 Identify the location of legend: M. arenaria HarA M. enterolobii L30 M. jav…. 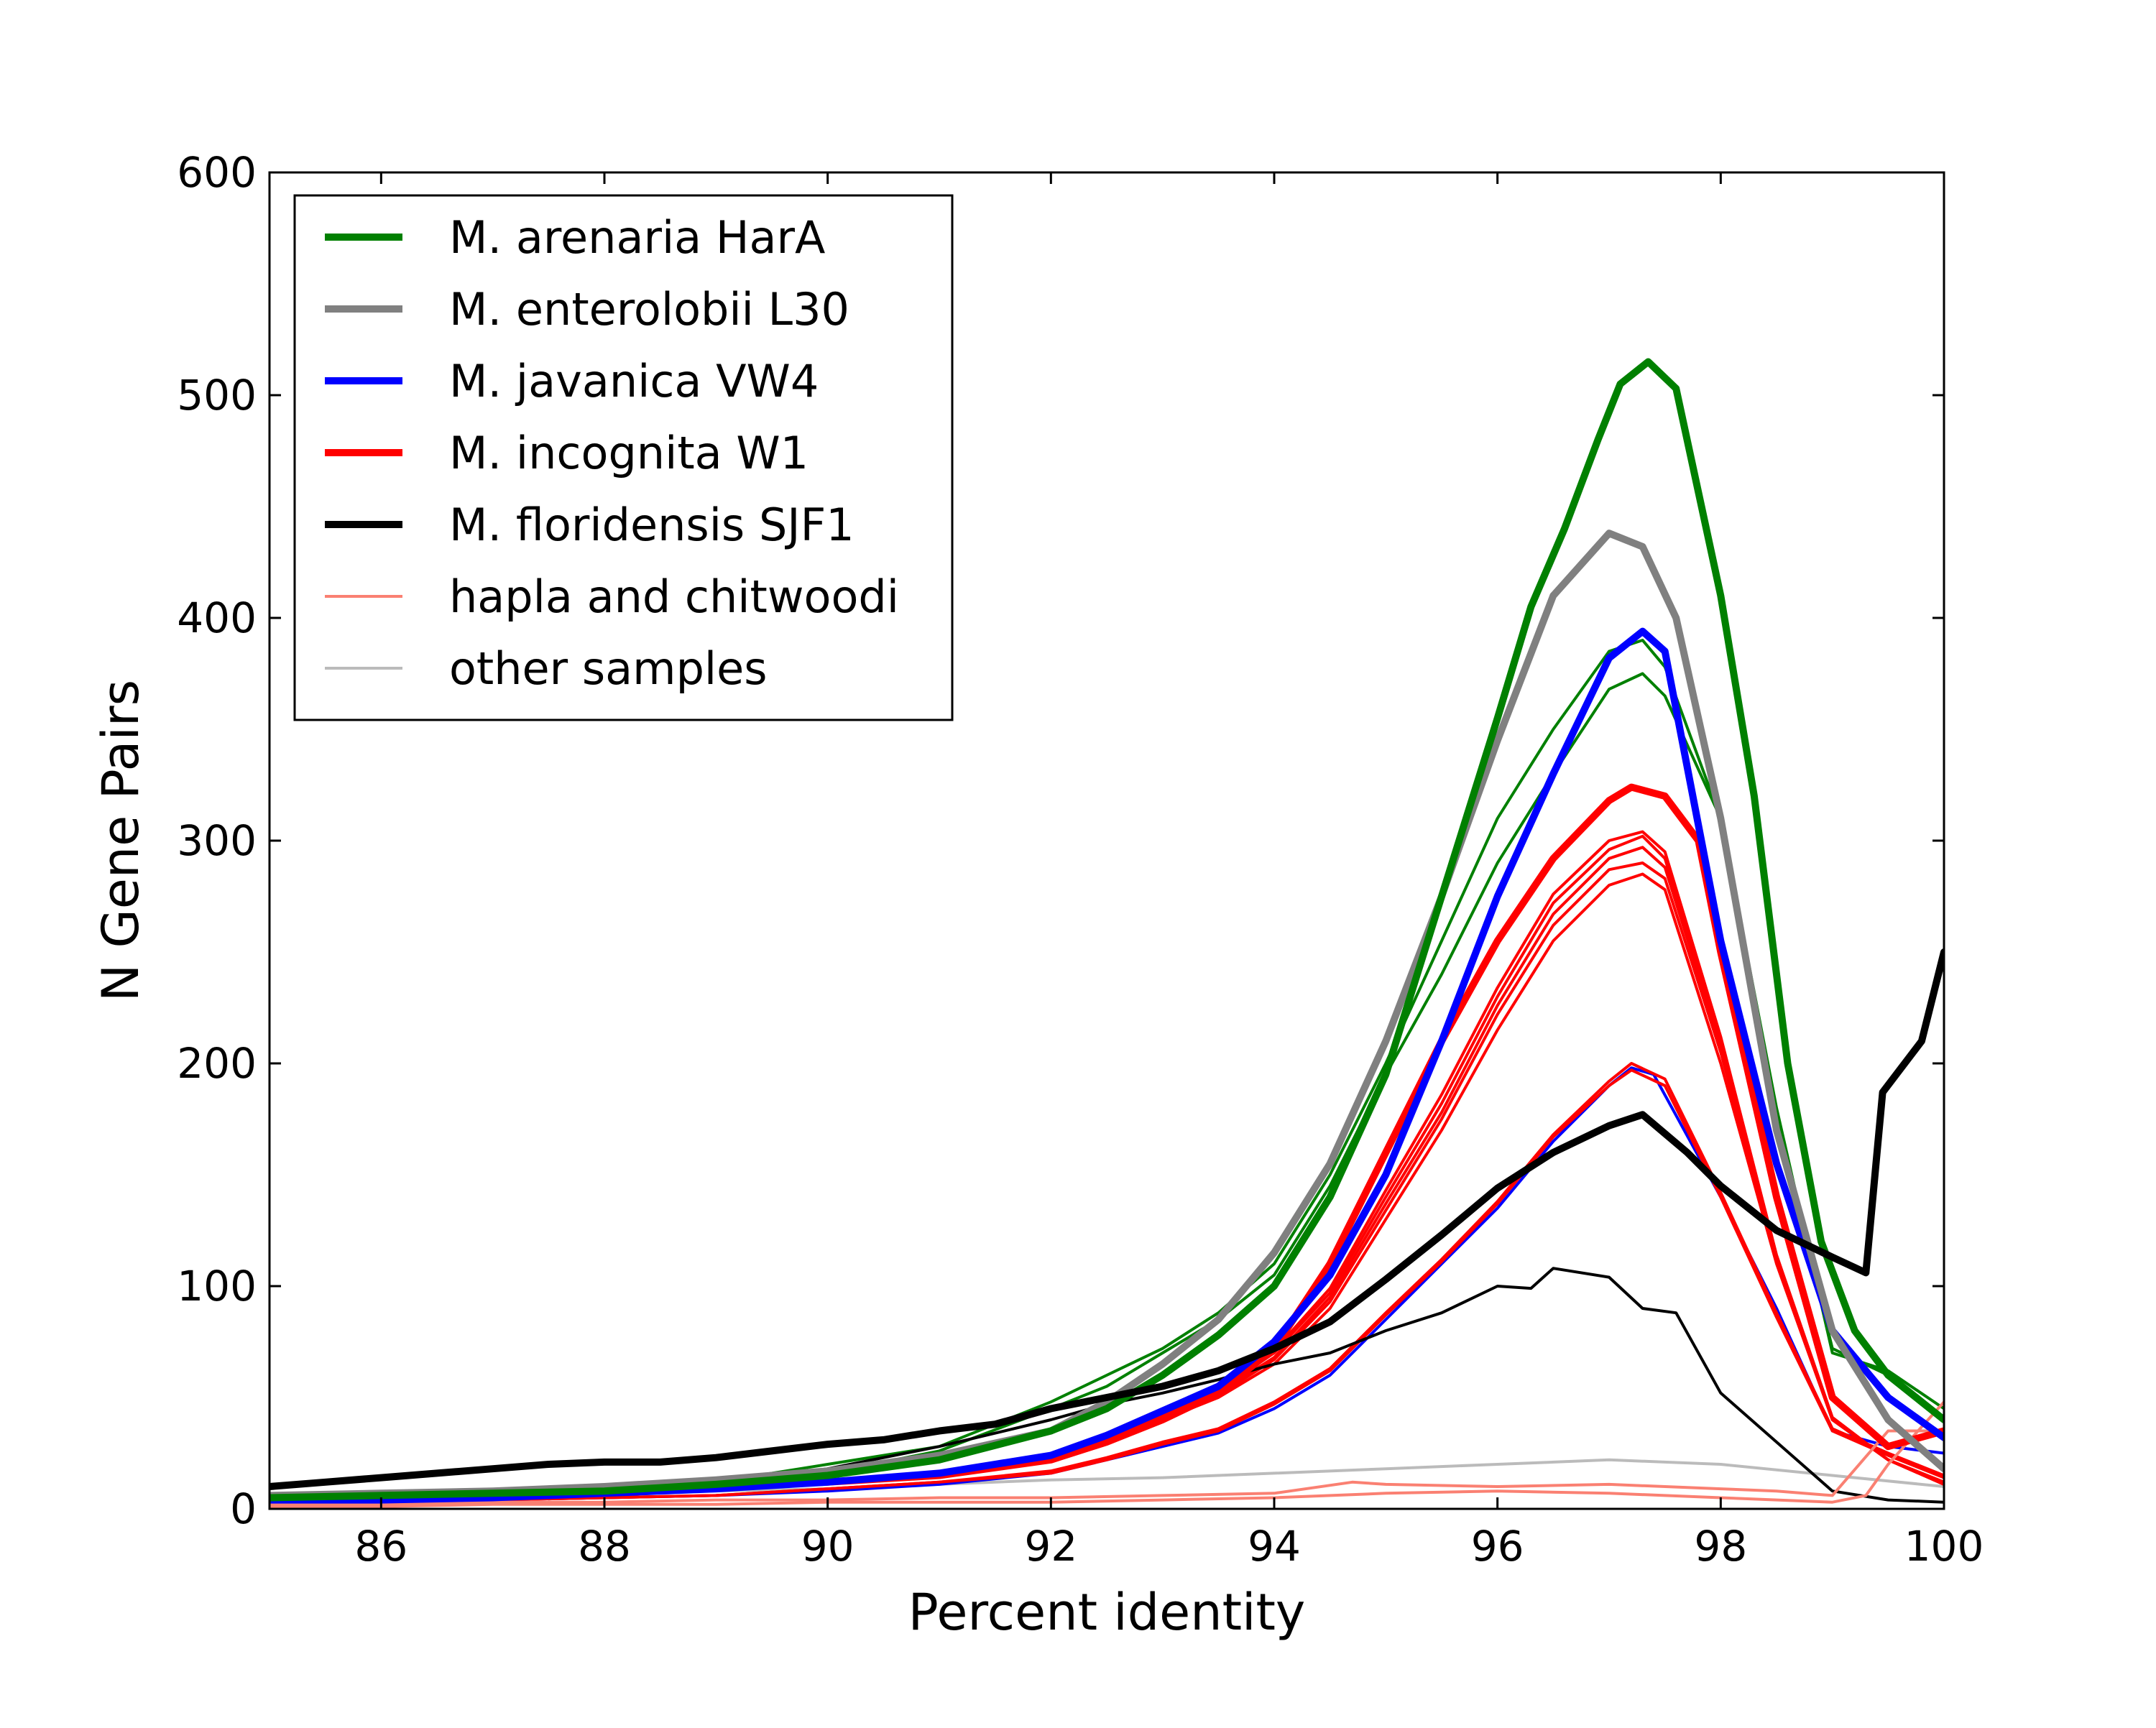
(623, 458).